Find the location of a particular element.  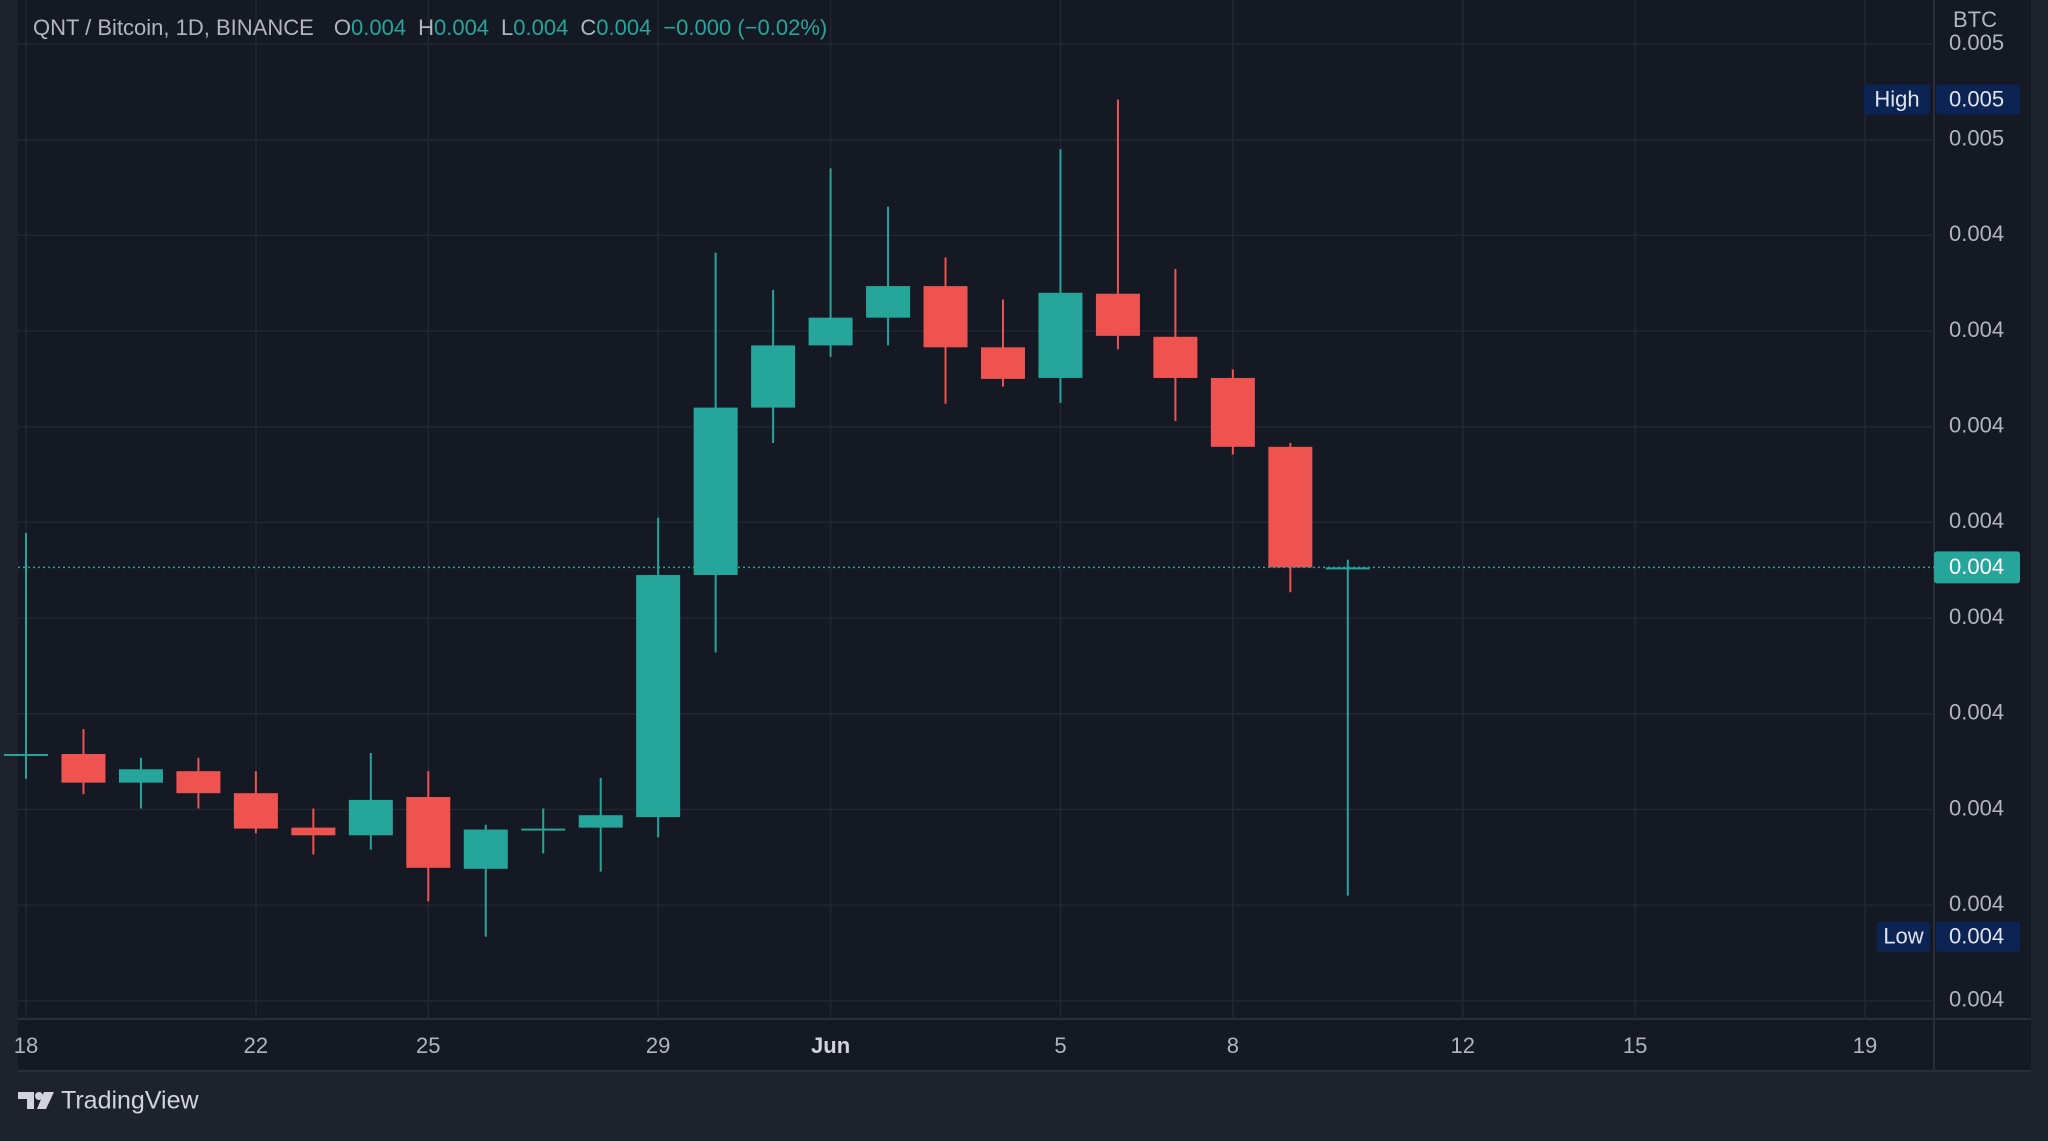

symbol: QNT / Bitcoin, 1D, BINANCE is located at coordinates (173, 27).